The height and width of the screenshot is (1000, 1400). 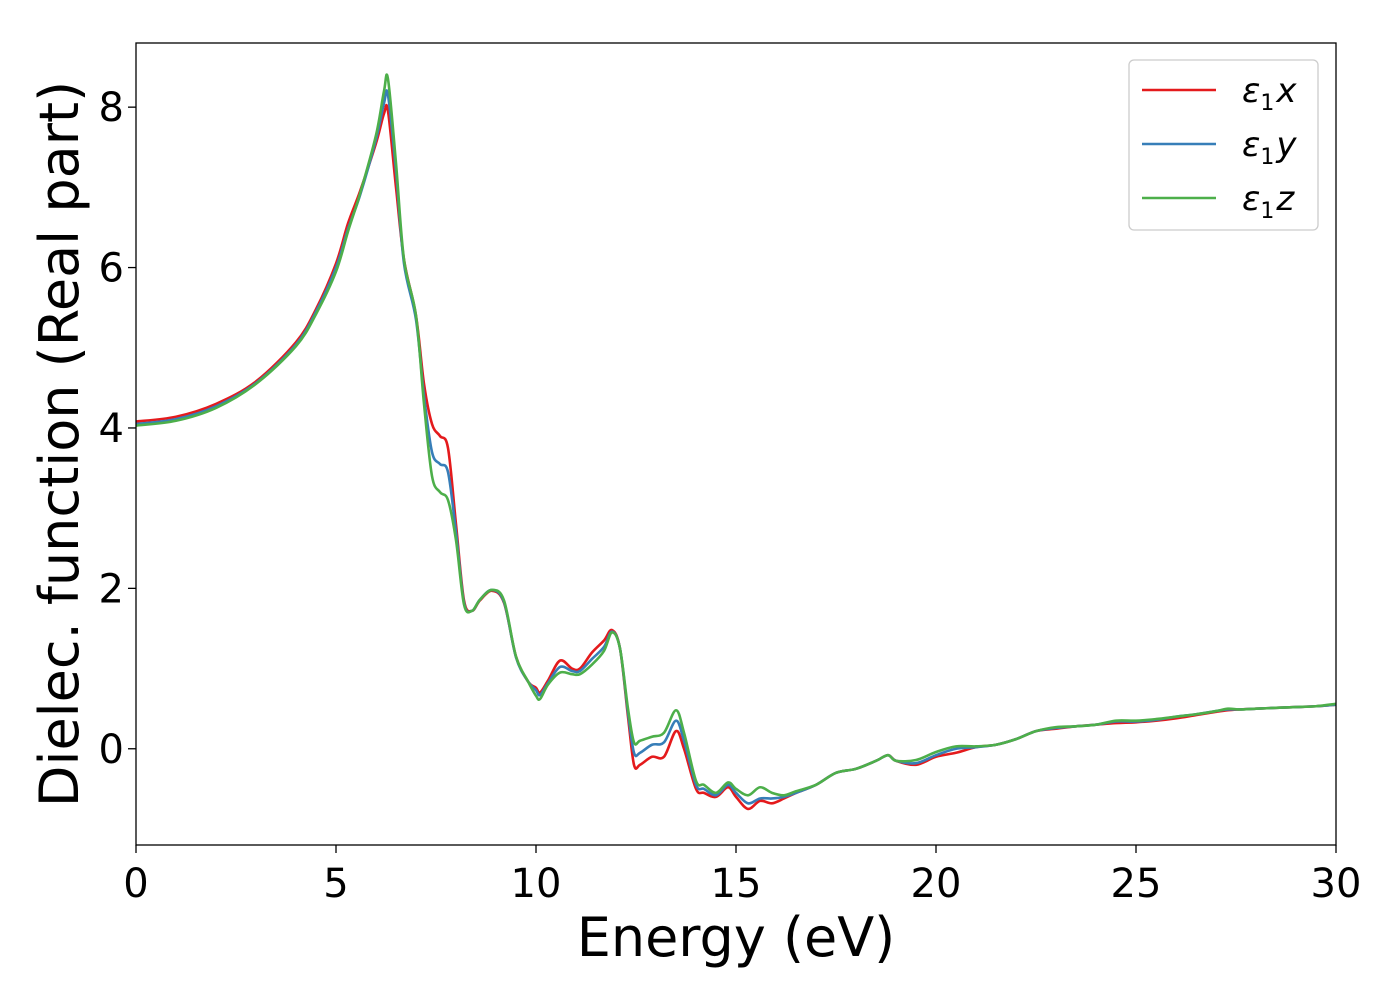 I want to click on y-tick-label: 0, so click(x=111, y=750).